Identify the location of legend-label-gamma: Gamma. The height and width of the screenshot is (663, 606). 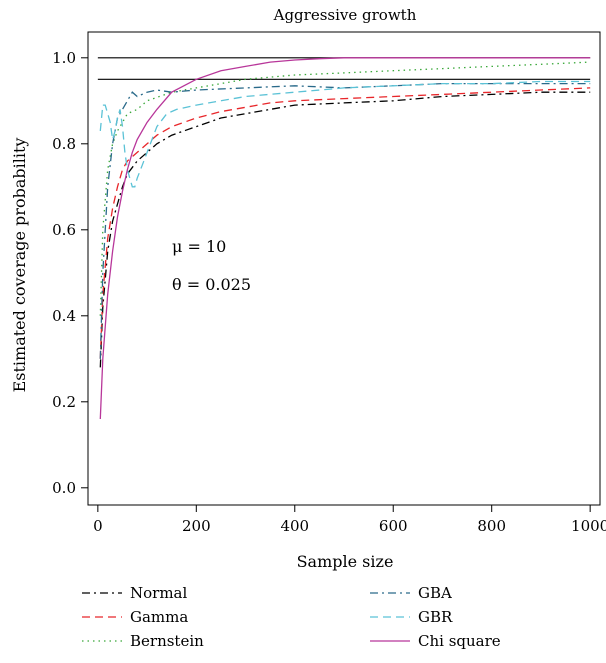
(159, 617).